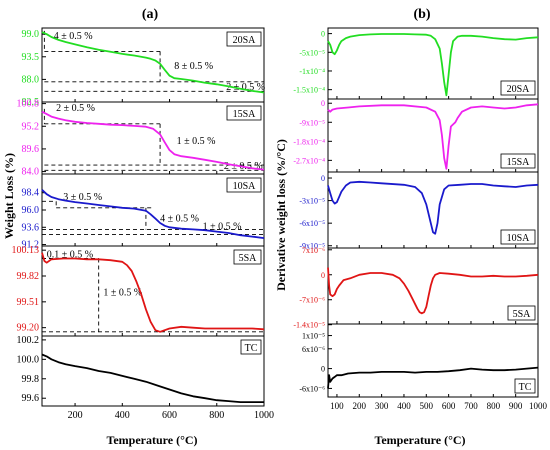  I want to click on y-tick-label: -1.5x10⁻⁴, so click(309, 90).